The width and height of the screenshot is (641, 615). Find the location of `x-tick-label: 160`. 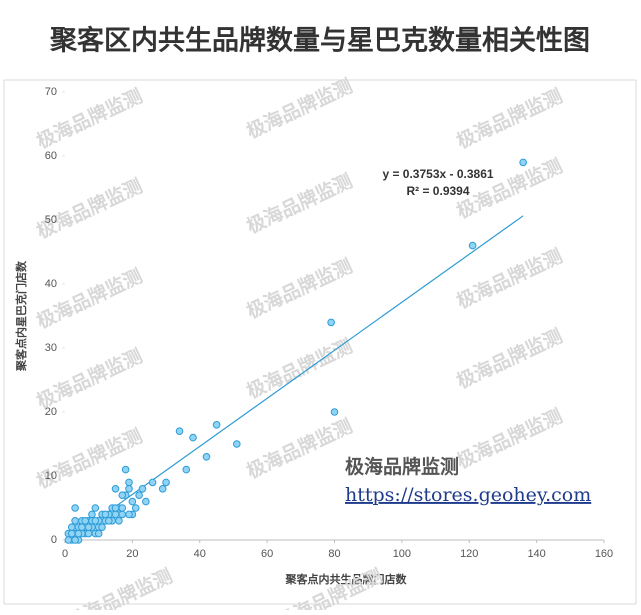

x-tick-label: 160 is located at coordinates (604, 554).